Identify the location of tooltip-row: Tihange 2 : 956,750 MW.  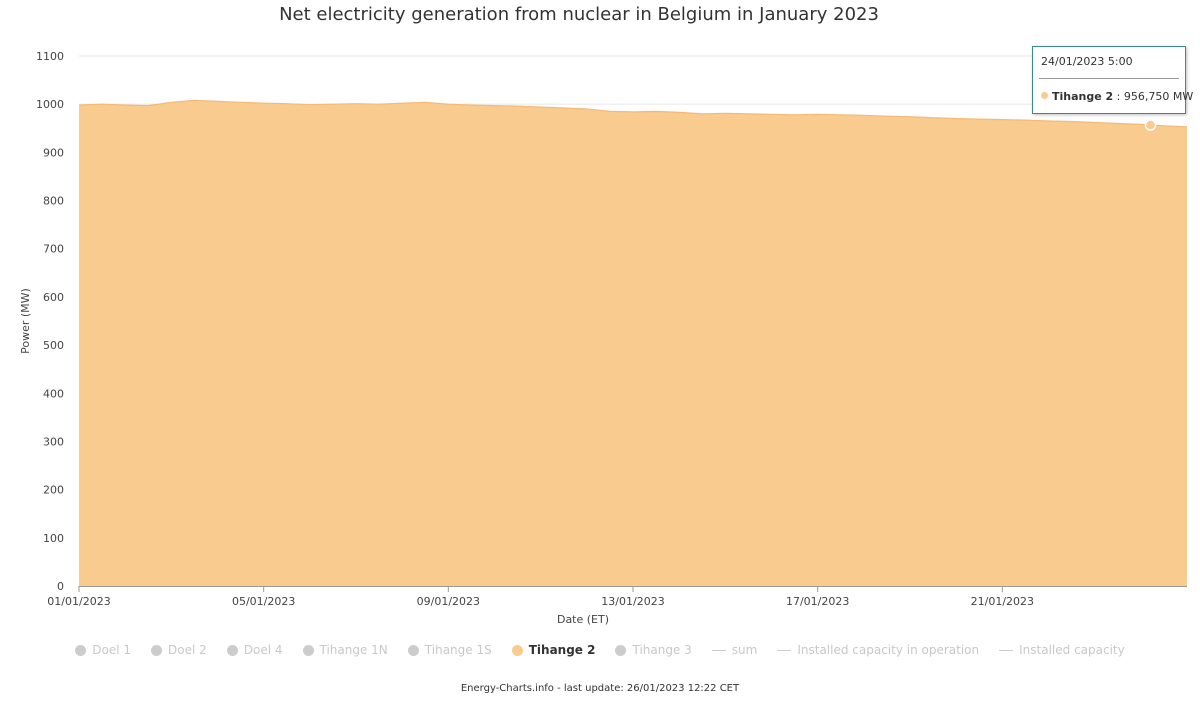
(1117, 96).